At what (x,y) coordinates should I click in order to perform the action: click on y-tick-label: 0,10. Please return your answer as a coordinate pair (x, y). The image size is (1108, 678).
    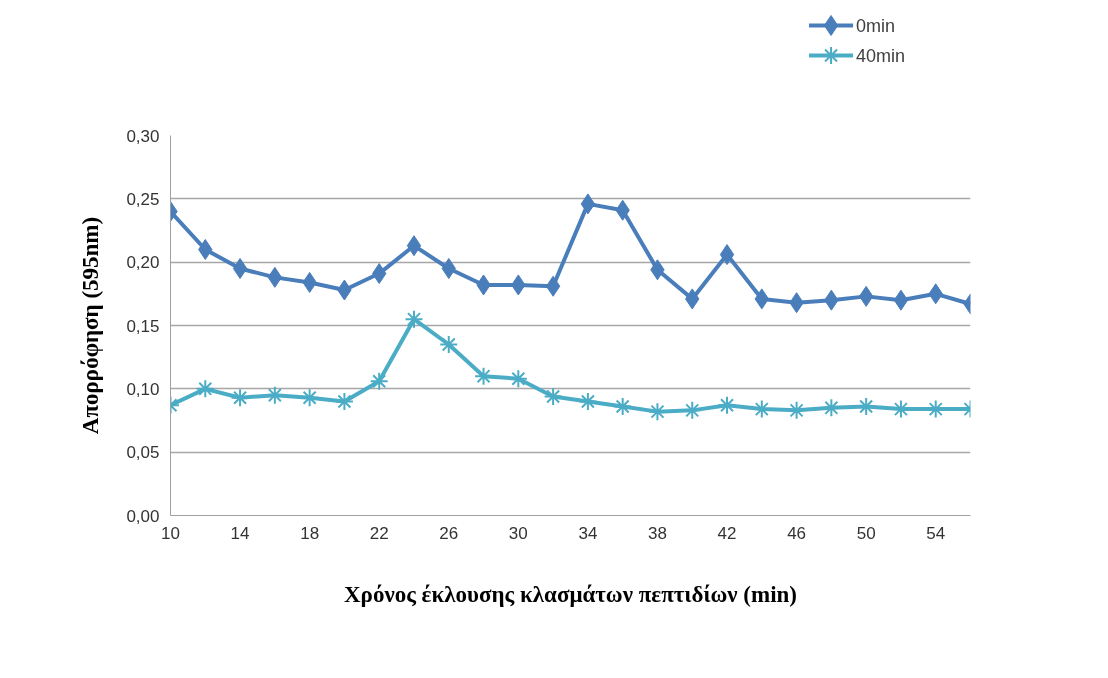
    Looking at the image, I should click on (143, 389).